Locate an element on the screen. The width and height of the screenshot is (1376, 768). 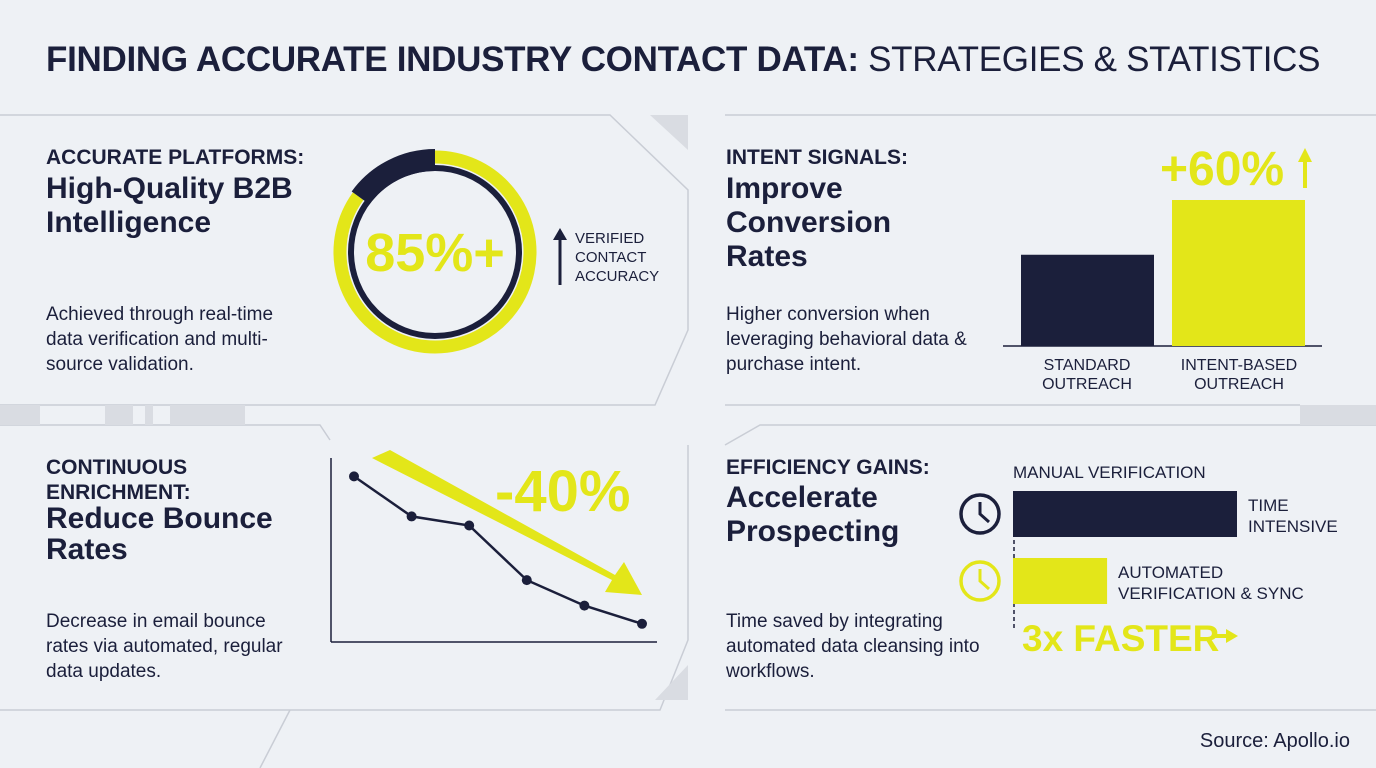
panel-heading: Accelerate Prospecting is located at coordinates (813, 514).